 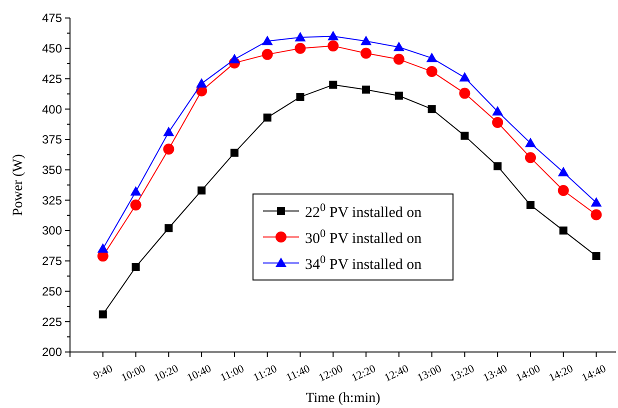 What do you see at coordinates (52, 261) in the screenshot?
I see `y-tick-label: 275` at bounding box center [52, 261].